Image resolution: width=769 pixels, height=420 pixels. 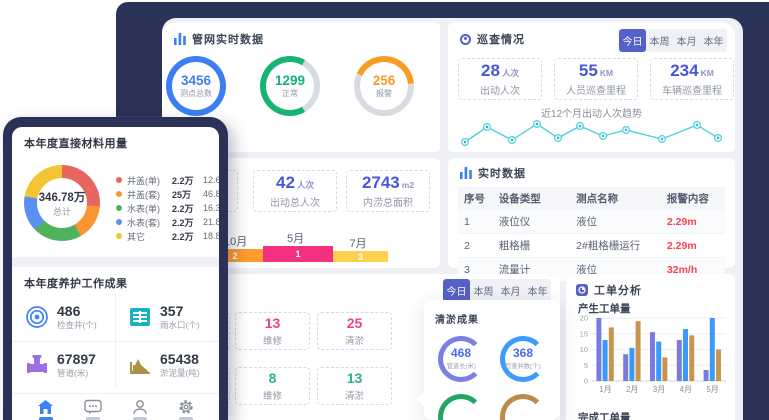 What do you see at coordinates (167, 365) in the screenshot?
I see `stat-sludge: 65438 淤泥量(吨)` at bounding box center [167, 365].